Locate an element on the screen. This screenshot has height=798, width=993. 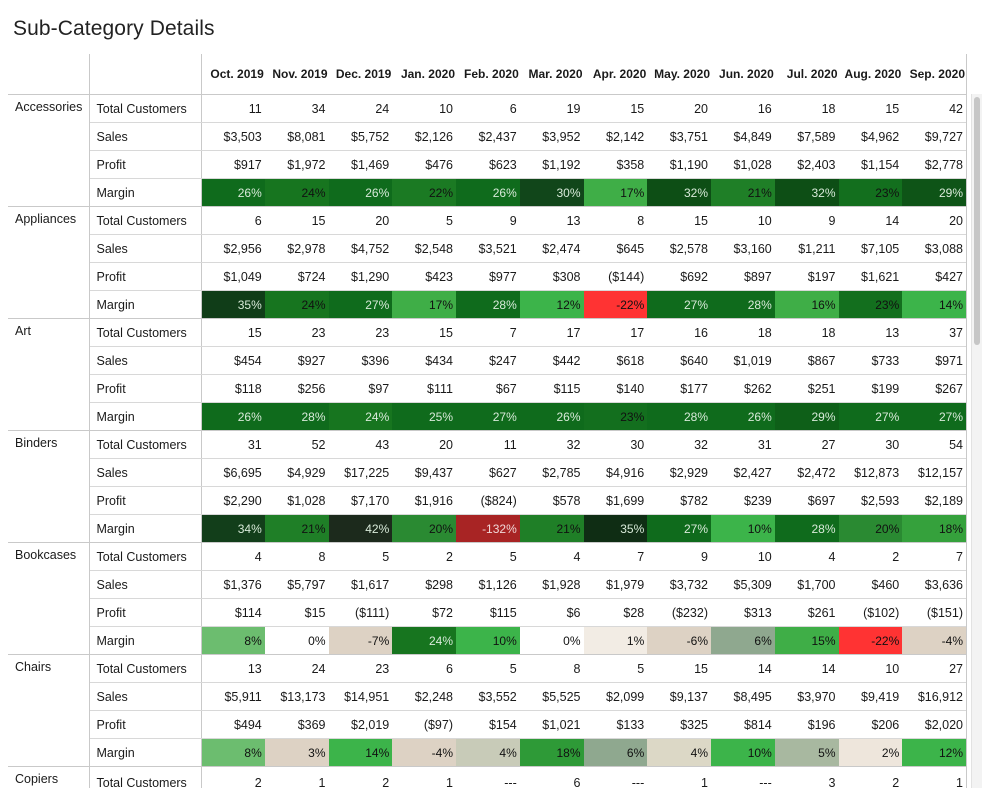
value-cell: $867 is located at coordinates (806, 360).